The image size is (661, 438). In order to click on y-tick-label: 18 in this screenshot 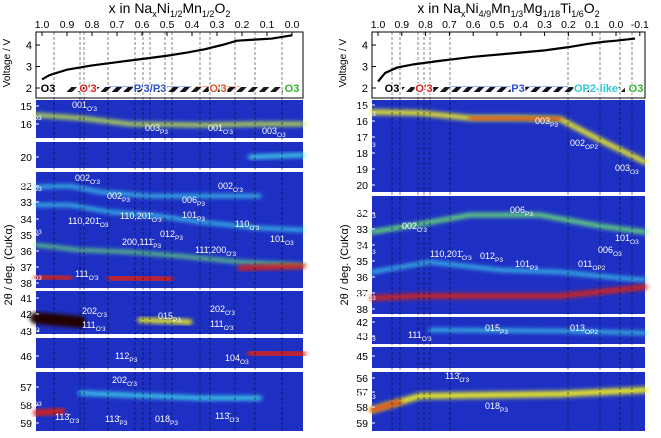, I will do `click(362, 154)`.